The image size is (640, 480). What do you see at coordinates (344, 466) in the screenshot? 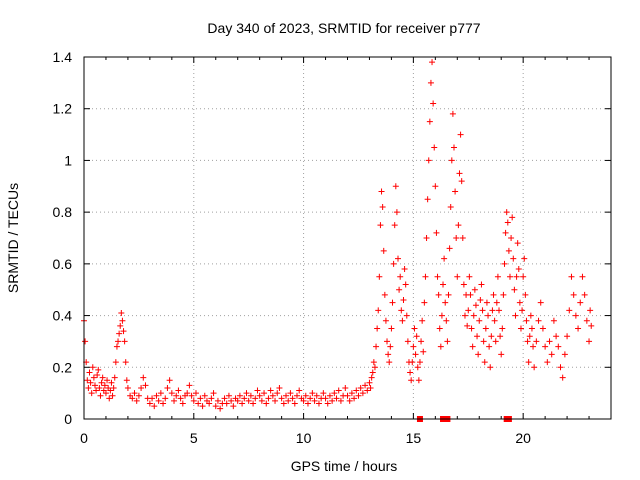
I see `x-axis-label: GPS time / hours` at bounding box center [344, 466].